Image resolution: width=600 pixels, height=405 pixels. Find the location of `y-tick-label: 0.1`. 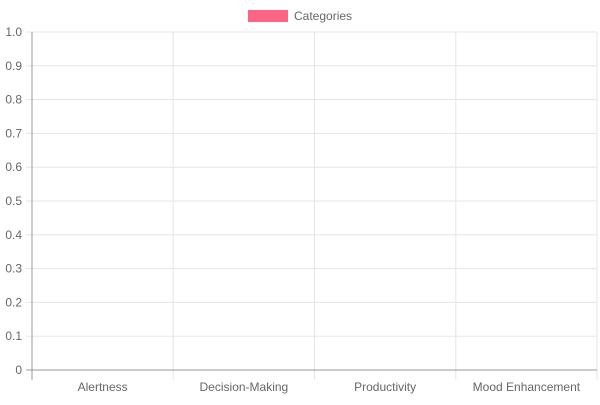

y-tick-label: 0.1 is located at coordinates (13, 336).